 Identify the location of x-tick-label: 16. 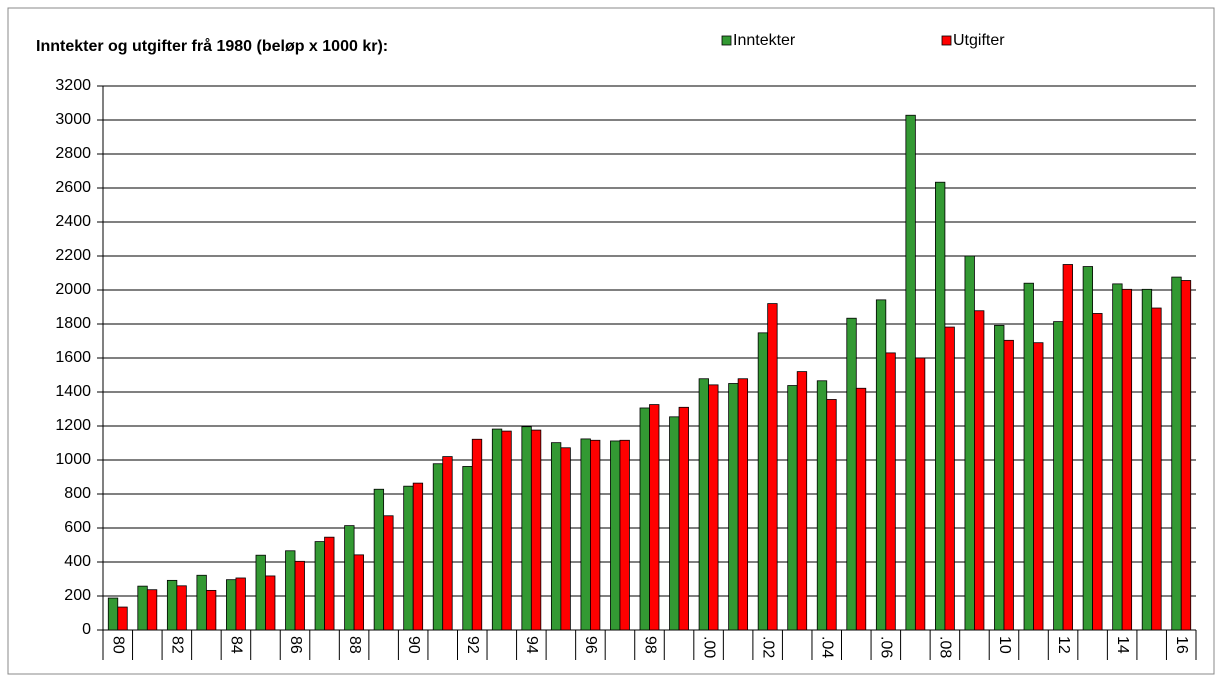
(1181, 645).